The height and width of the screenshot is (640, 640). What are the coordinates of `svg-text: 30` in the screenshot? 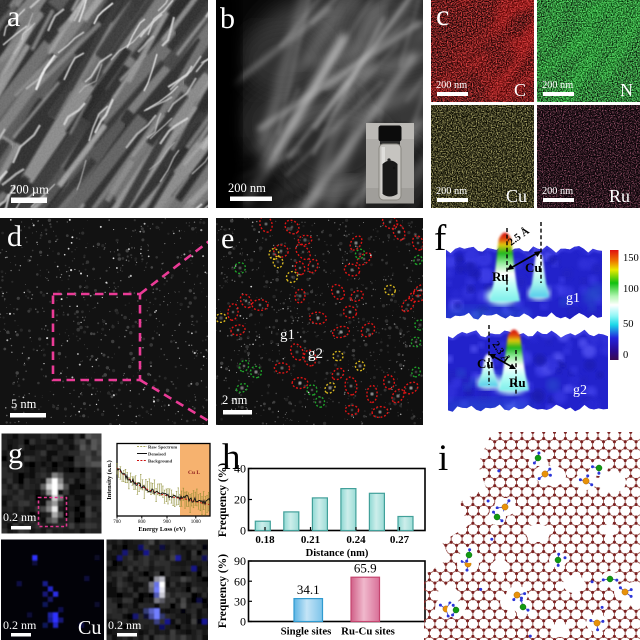 It's located at (240, 602).